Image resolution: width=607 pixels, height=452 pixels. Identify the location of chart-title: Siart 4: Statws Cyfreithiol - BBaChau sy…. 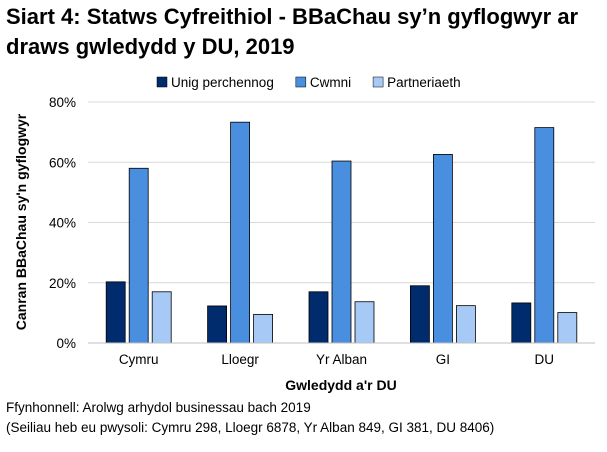
(292, 31).